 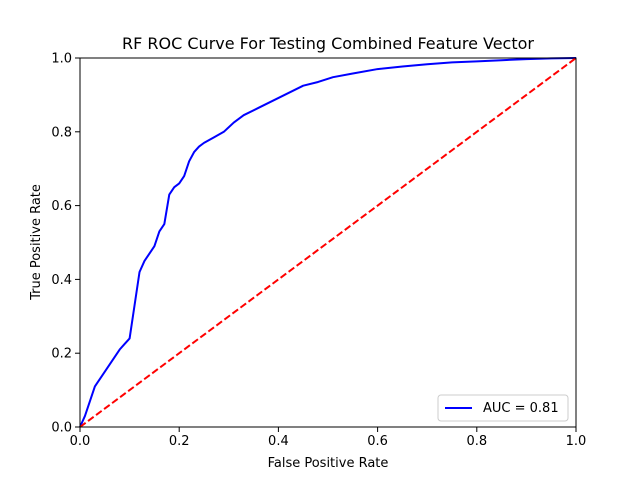 What do you see at coordinates (61, 428) in the screenshot?
I see `y-tick-label: 0.0` at bounding box center [61, 428].